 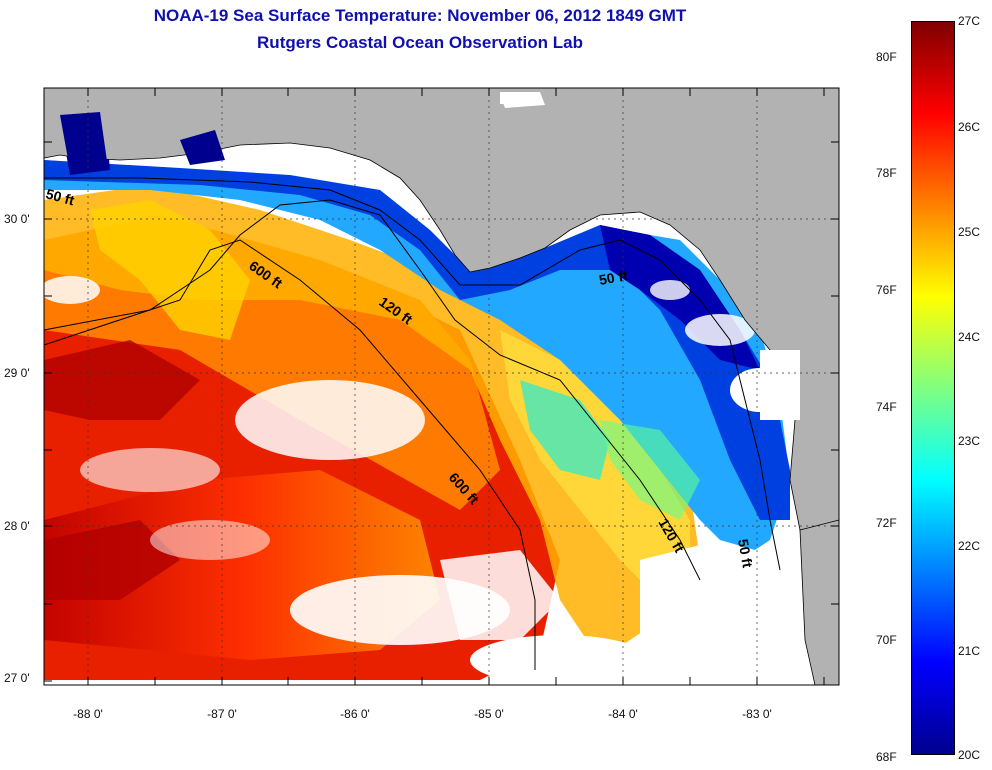 I want to click on contour-label-50ft-west: 50 ft, so click(x=60, y=196).